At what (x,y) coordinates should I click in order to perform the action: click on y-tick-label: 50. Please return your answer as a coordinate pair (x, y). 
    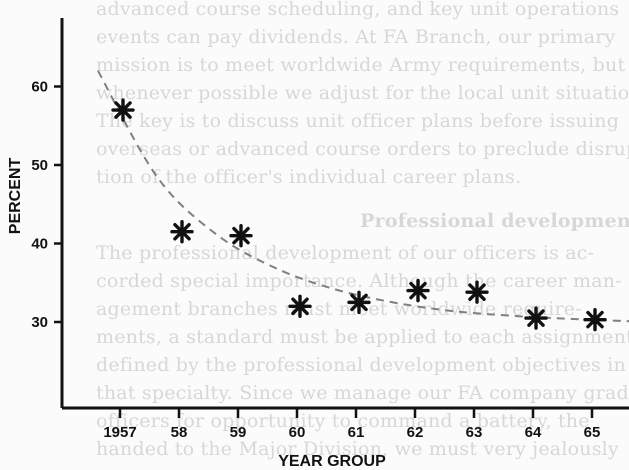
    Looking at the image, I should click on (39, 165).